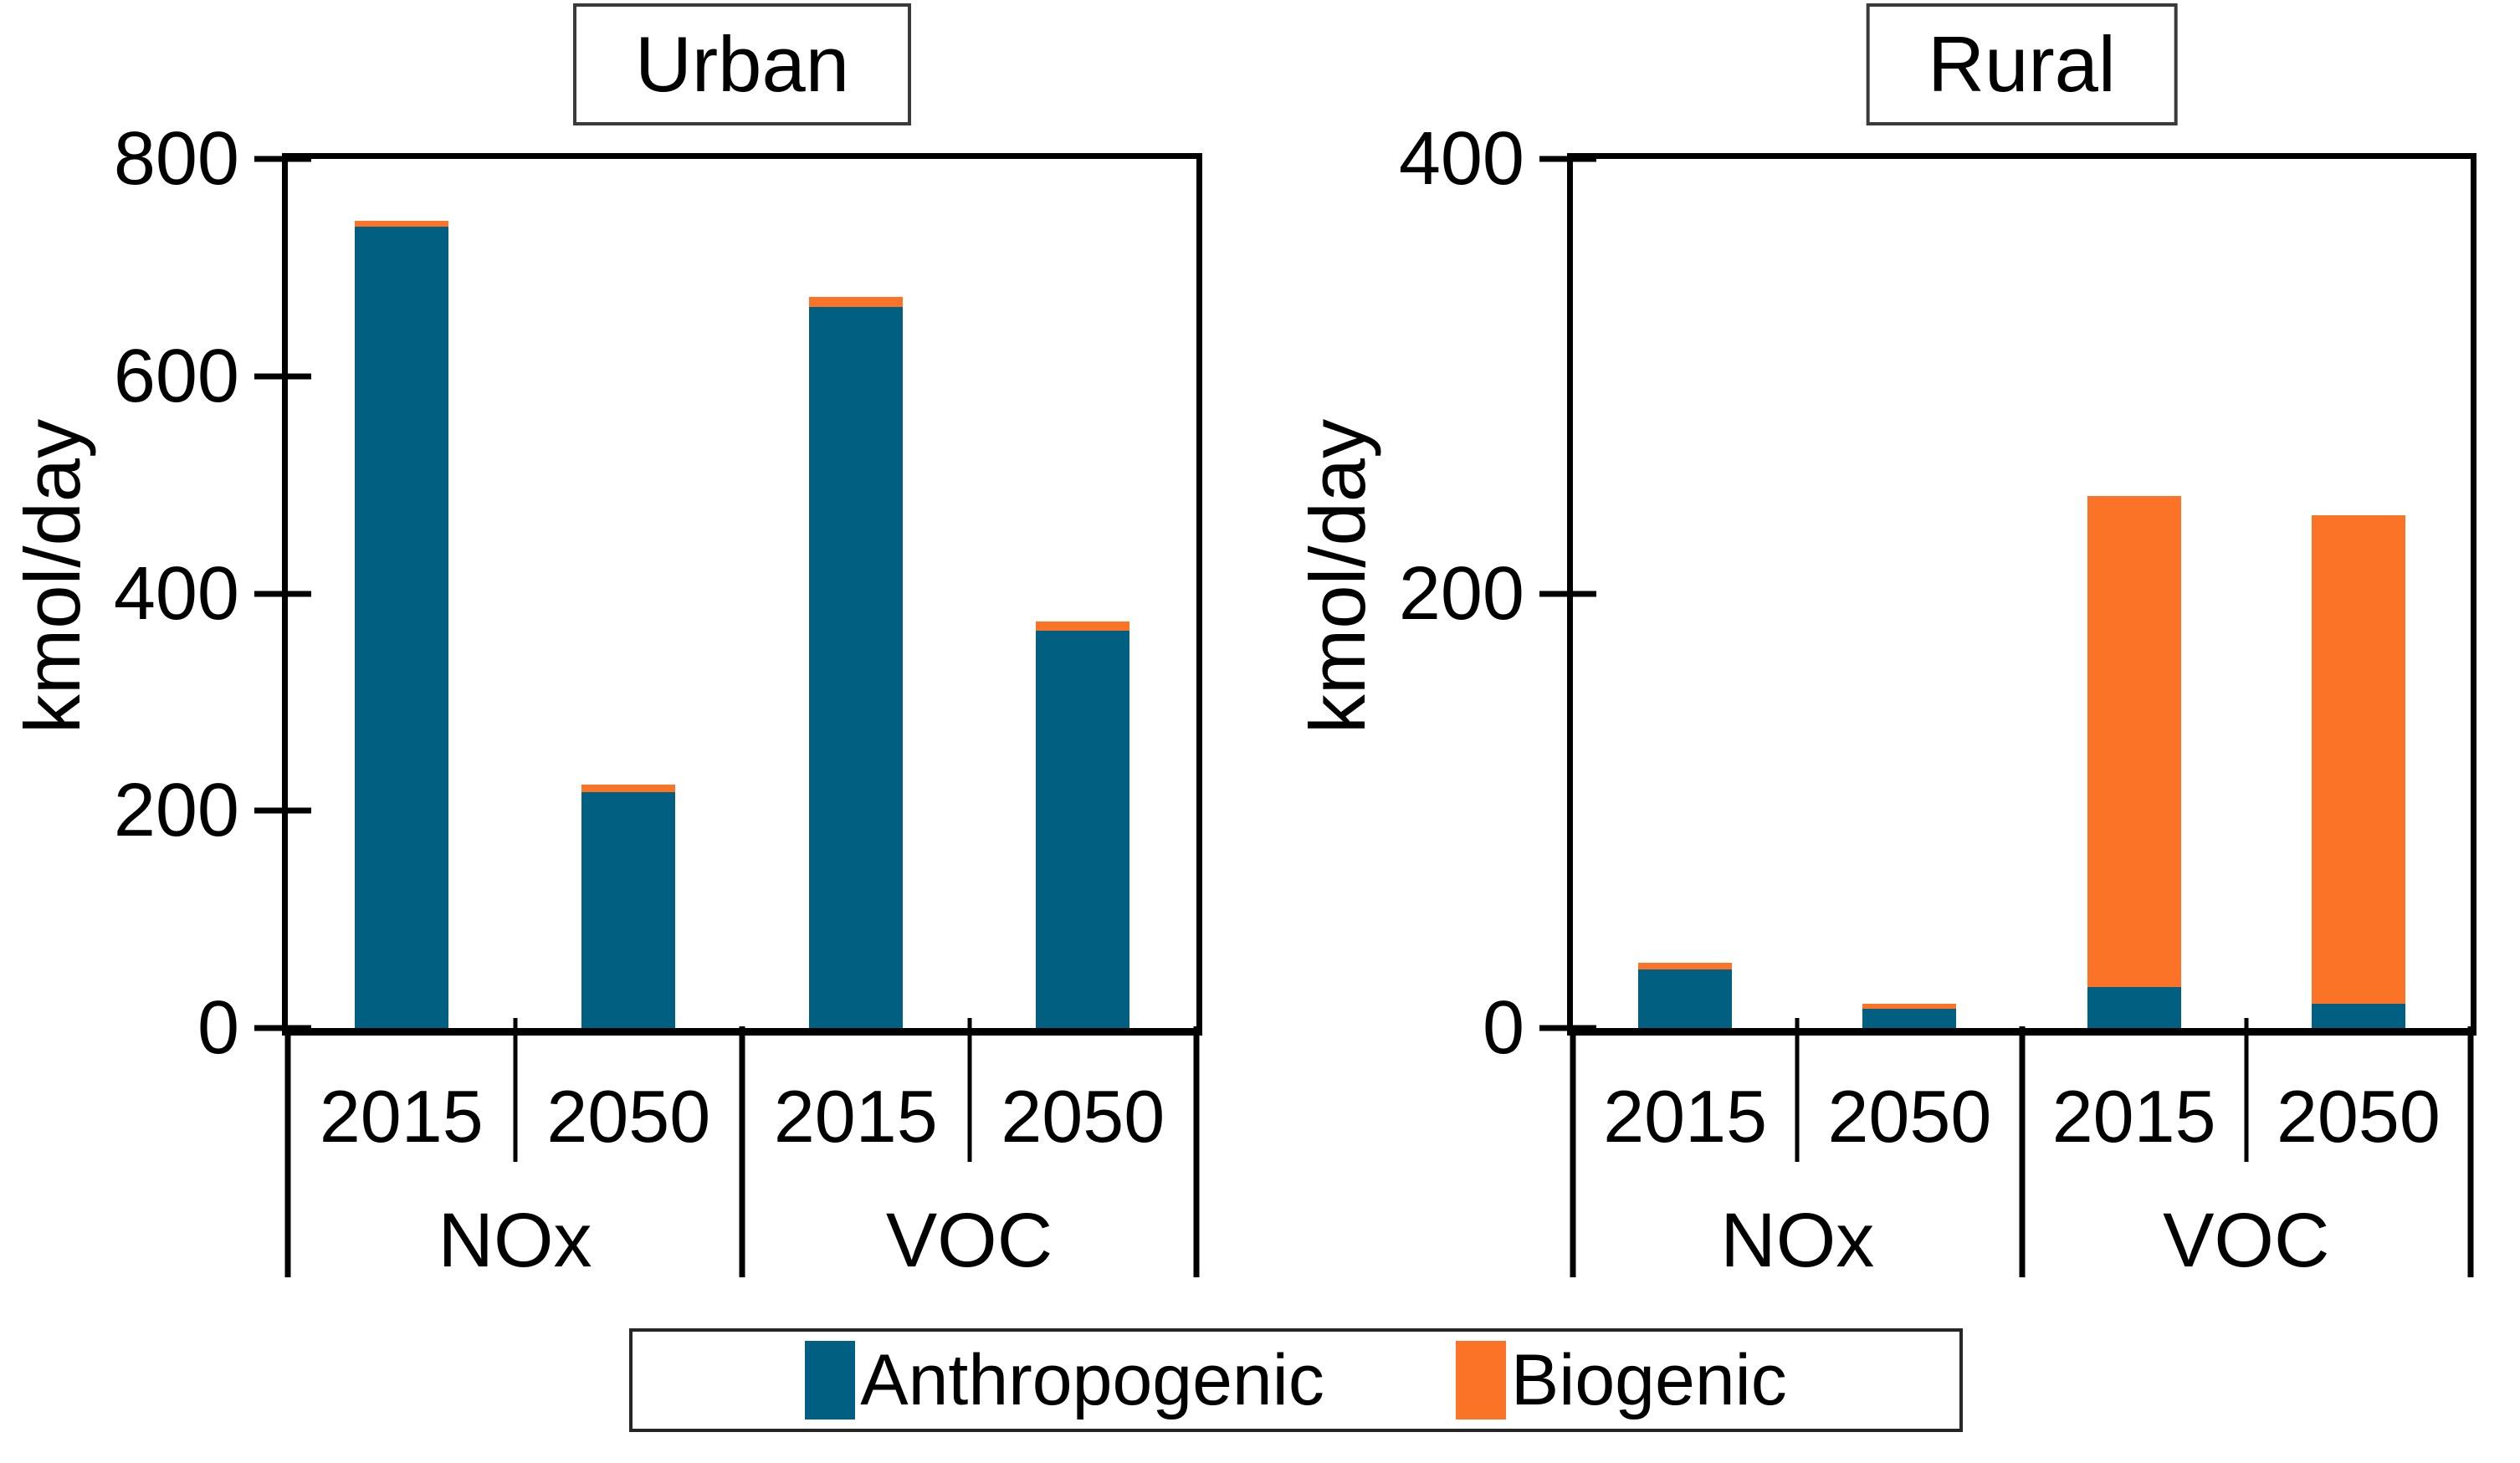 Image resolution: width=2520 pixels, height=1463 pixels. What do you see at coordinates (2022, 64) in the screenshot?
I see `chart-title-rural: Rural` at bounding box center [2022, 64].